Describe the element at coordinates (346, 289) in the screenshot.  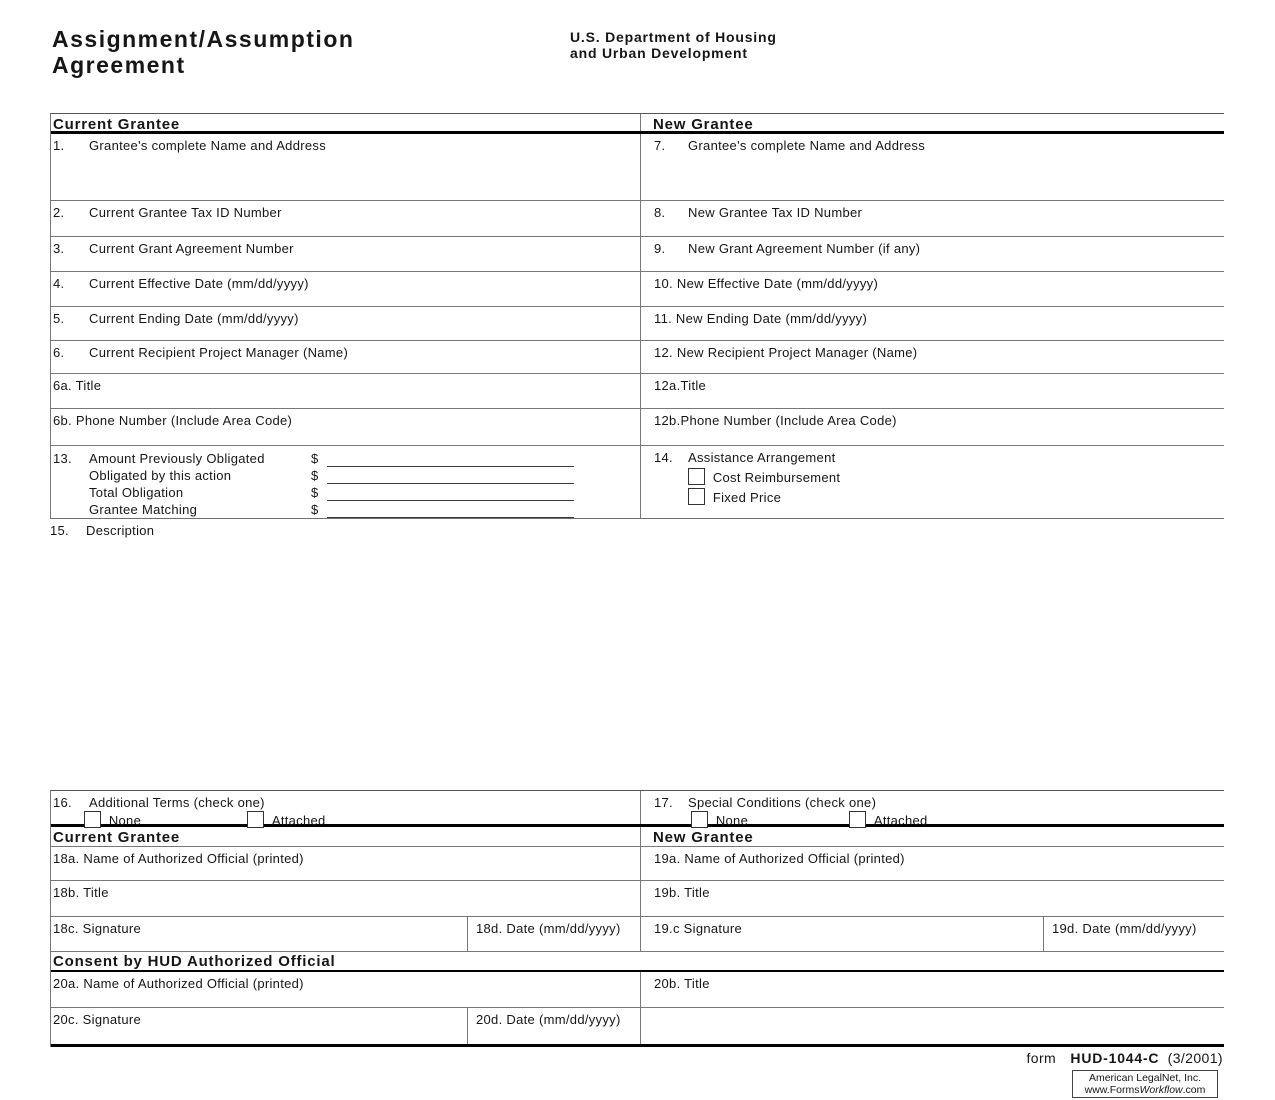
I see `field-4-current-effective-date: 4. Current Effective Date (mm/dd/yyyy)` at that location.